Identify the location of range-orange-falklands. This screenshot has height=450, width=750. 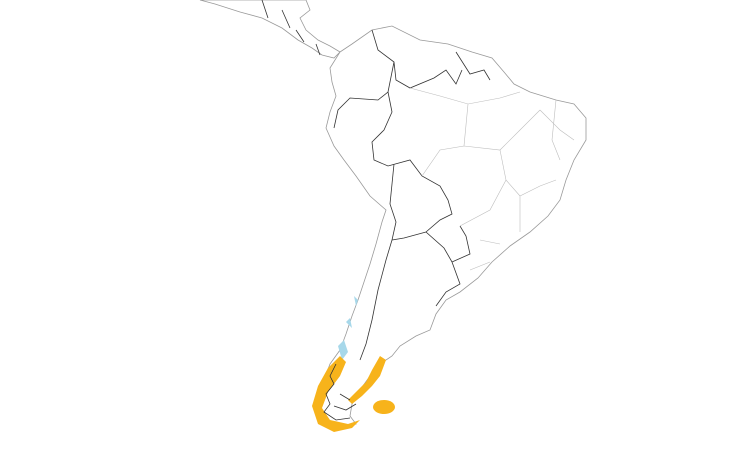
(384, 407).